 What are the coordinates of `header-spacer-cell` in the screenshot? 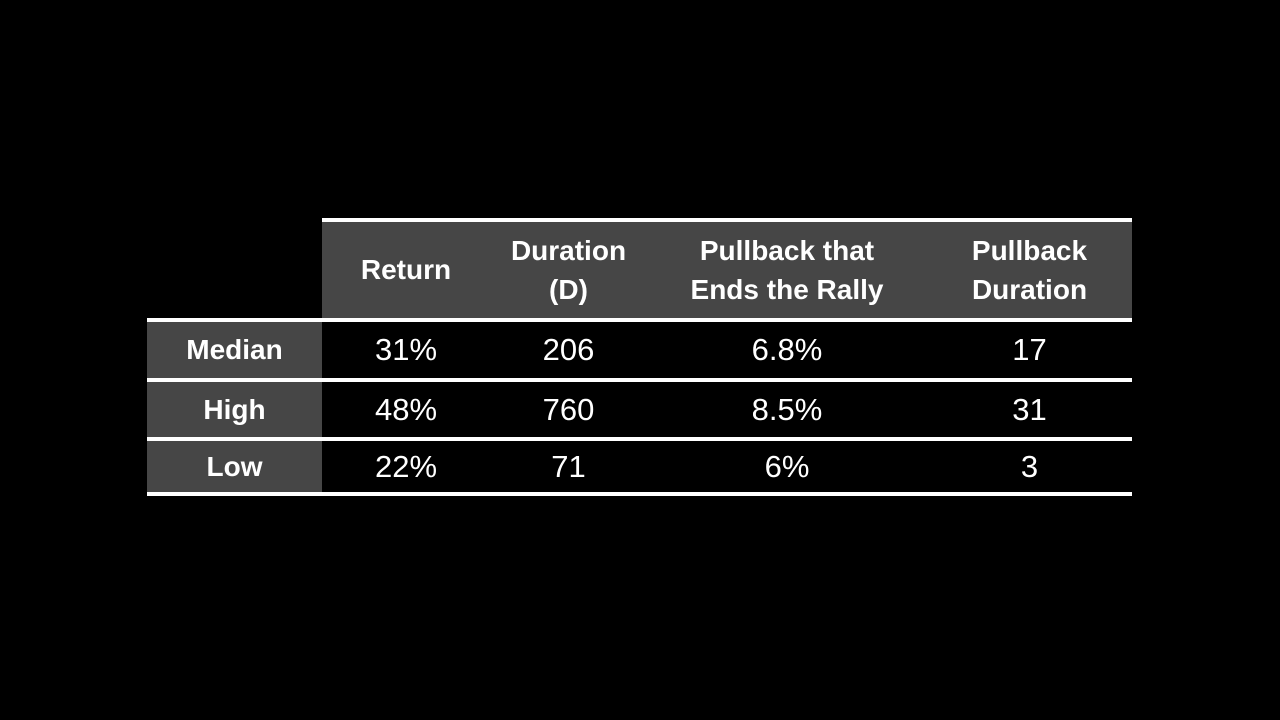 It's located at (234, 270).